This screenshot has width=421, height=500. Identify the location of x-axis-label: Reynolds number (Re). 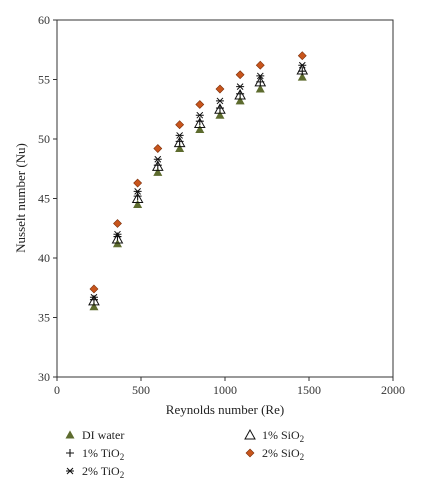
(225, 409).